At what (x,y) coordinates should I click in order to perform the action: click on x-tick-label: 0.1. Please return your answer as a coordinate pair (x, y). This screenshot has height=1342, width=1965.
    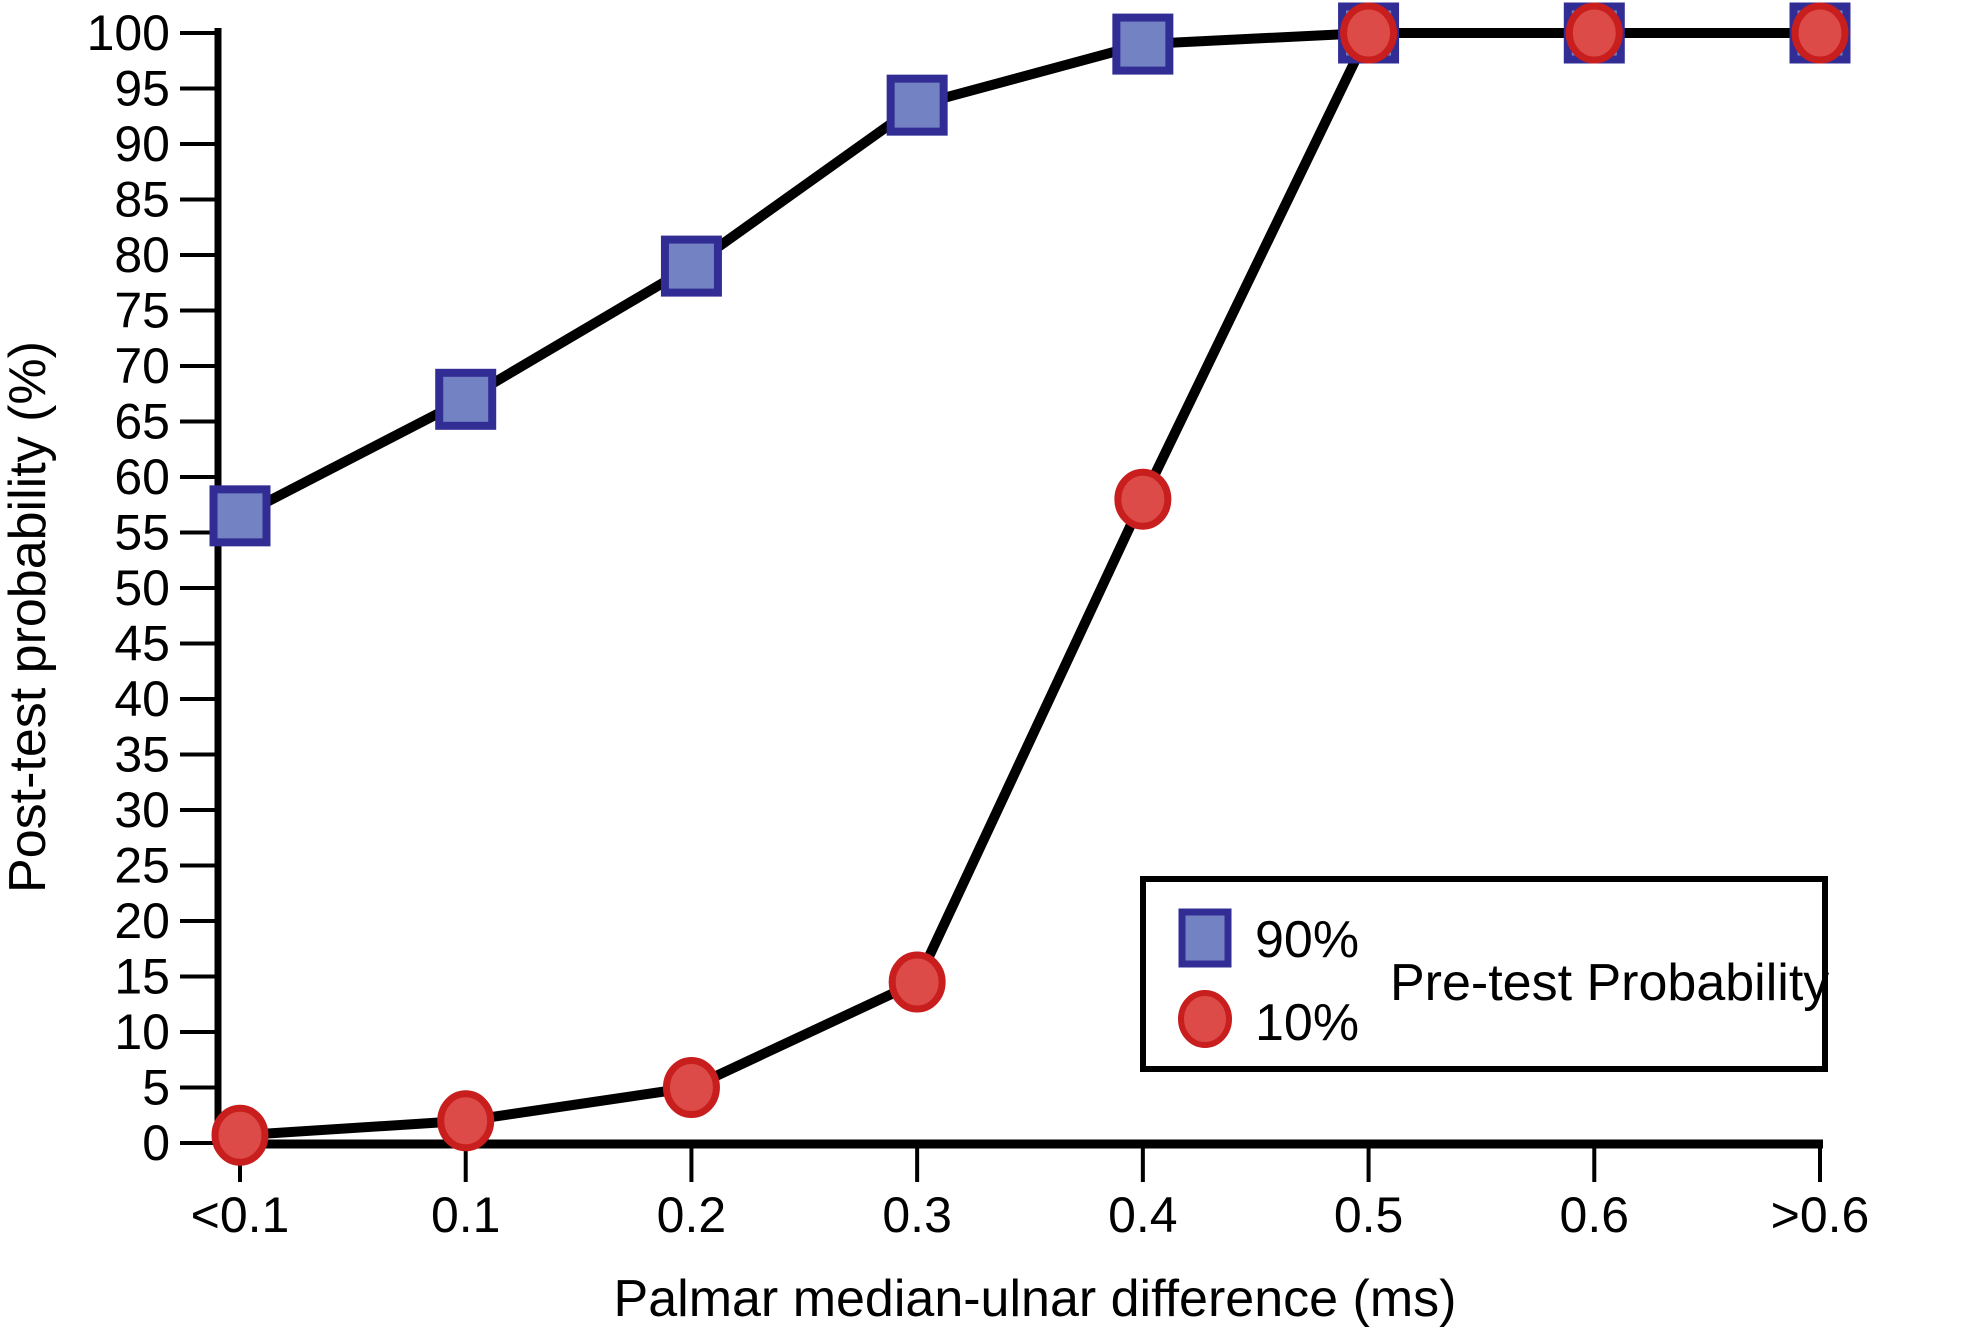
    Looking at the image, I should click on (466, 1215).